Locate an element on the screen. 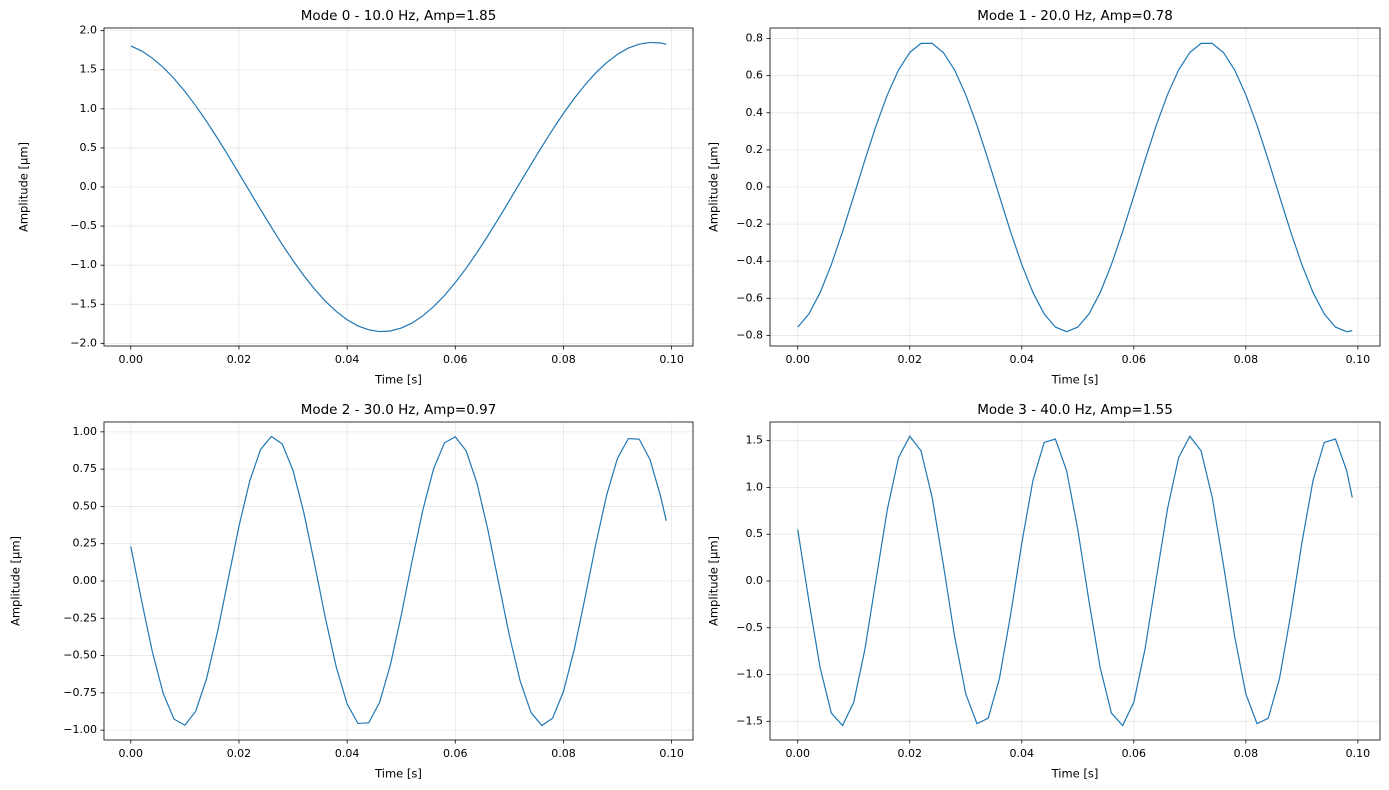 This screenshot has height=790, width=1389. subplot-title: Mode 0 - 10.0 Hz, Amp=1.85 is located at coordinates (399, 16).